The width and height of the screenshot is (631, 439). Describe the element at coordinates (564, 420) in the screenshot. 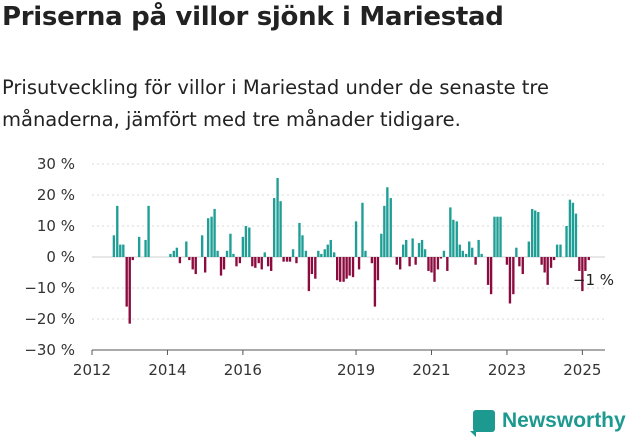

I see `brand-name: Newsworthy` at that location.